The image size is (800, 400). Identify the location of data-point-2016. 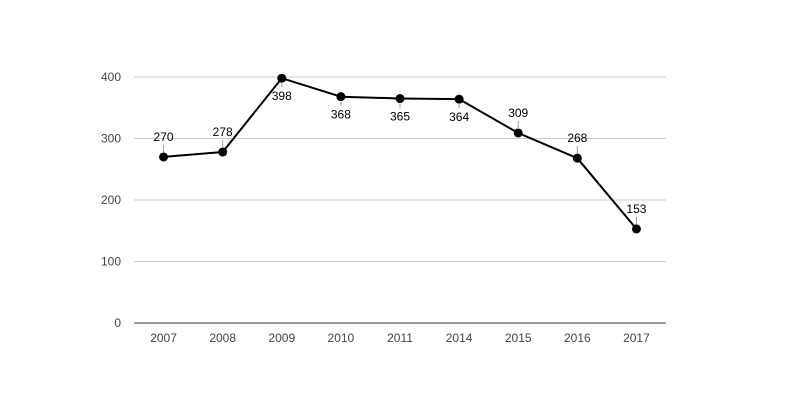
(577, 158).